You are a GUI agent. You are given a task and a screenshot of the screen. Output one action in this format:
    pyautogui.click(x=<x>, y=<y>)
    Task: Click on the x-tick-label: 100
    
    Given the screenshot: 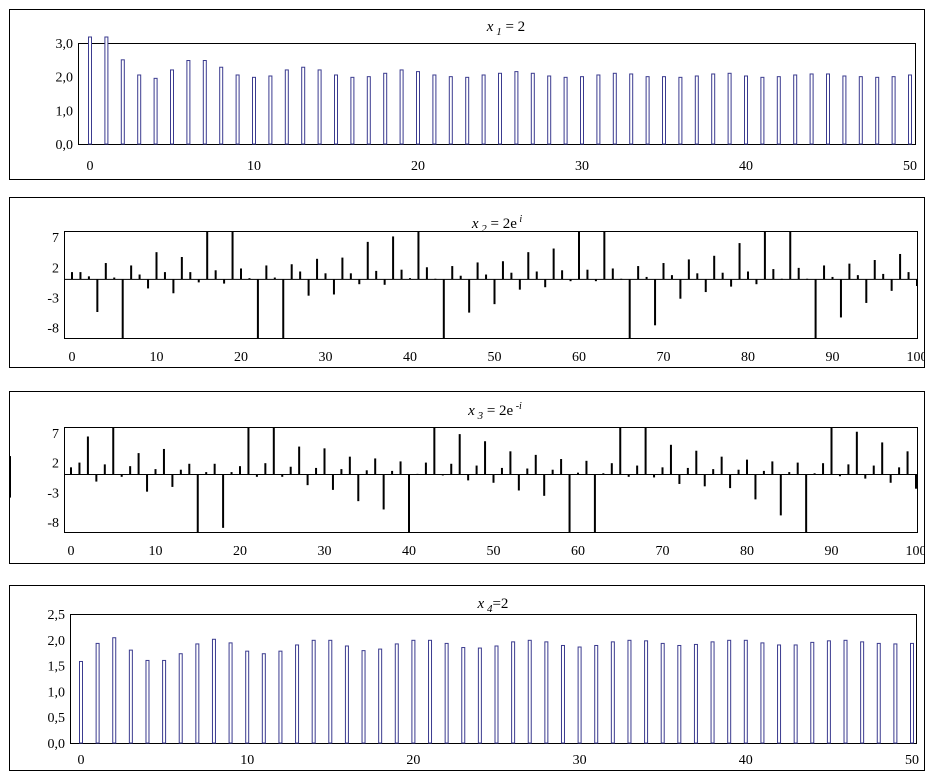 What is the action you would take?
    pyautogui.click(x=916, y=357)
    